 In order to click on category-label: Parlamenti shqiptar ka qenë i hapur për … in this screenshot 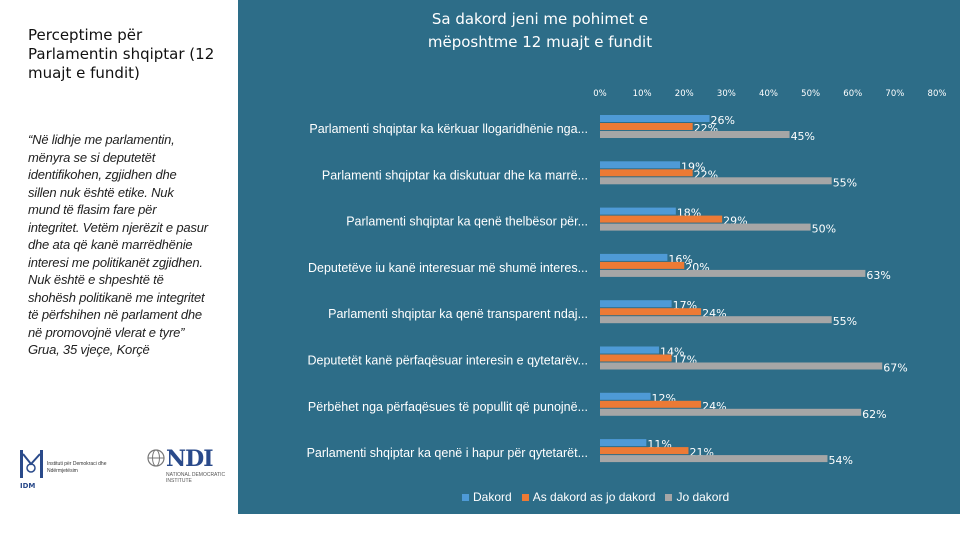, I will do `click(447, 453)`.